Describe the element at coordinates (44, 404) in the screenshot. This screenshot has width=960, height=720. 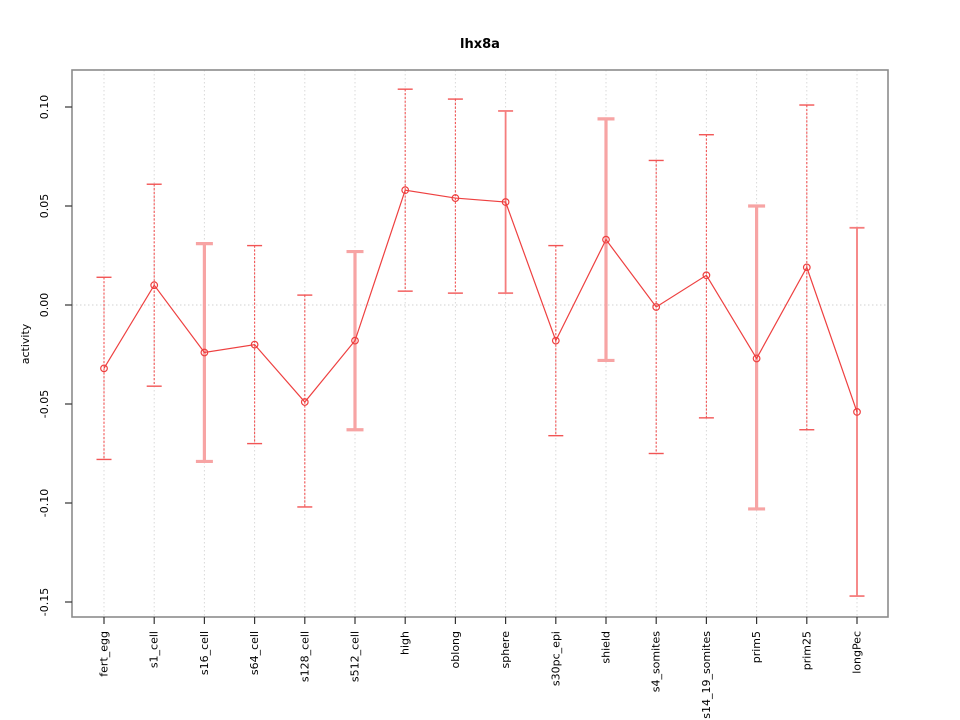
I see `y-tick-label: -0.05` at that location.